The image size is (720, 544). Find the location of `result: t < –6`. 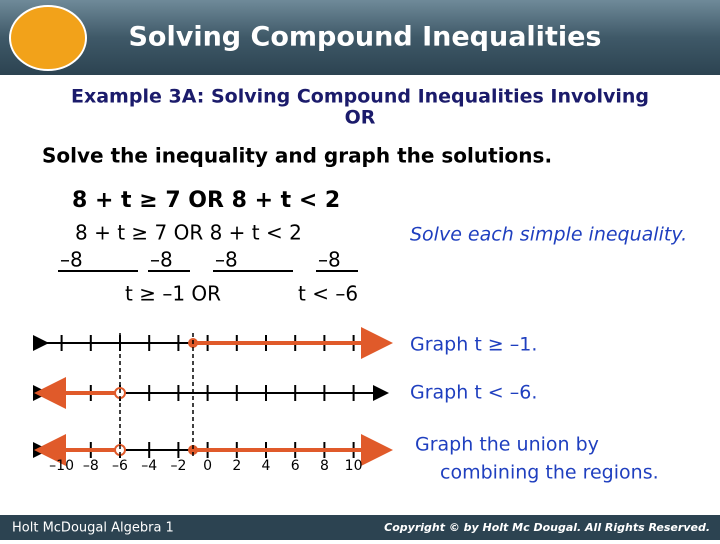

result: t < –6 is located at coordinates (328, 294).